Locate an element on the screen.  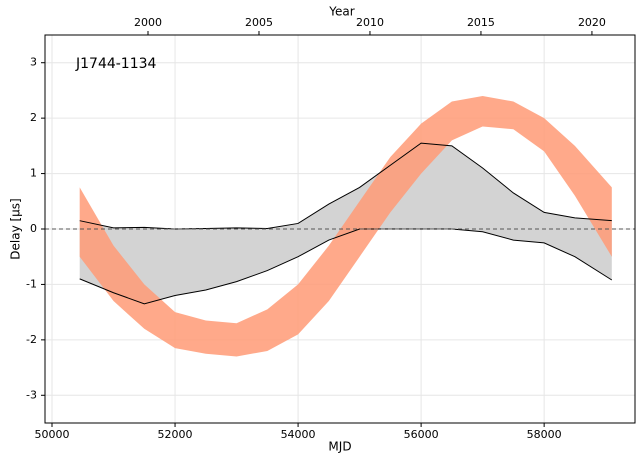
x2-tick-label: 2020 is located at coordinates (592, 22).